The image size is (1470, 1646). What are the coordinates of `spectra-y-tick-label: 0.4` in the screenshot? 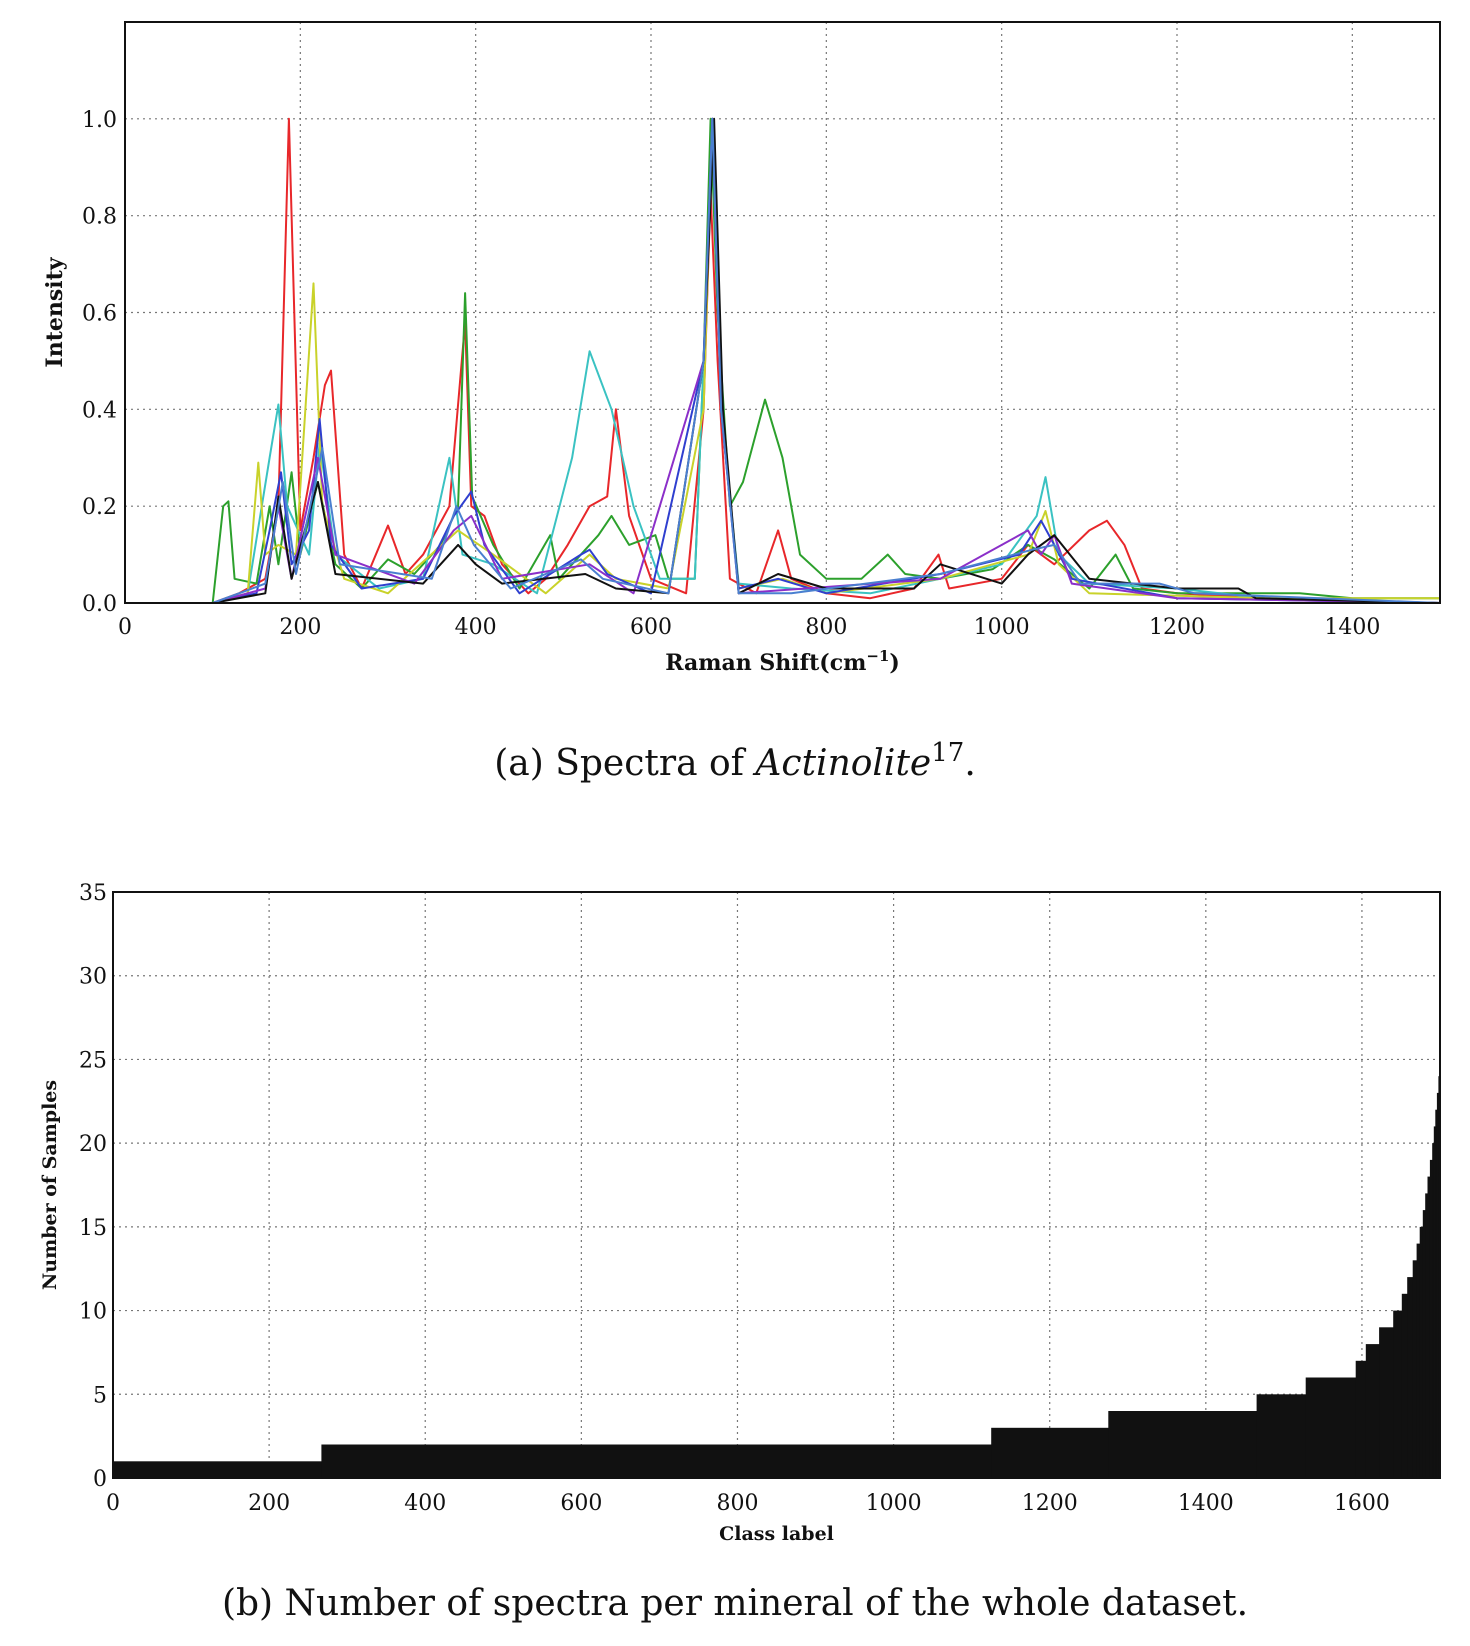 It's located at (99, 410).